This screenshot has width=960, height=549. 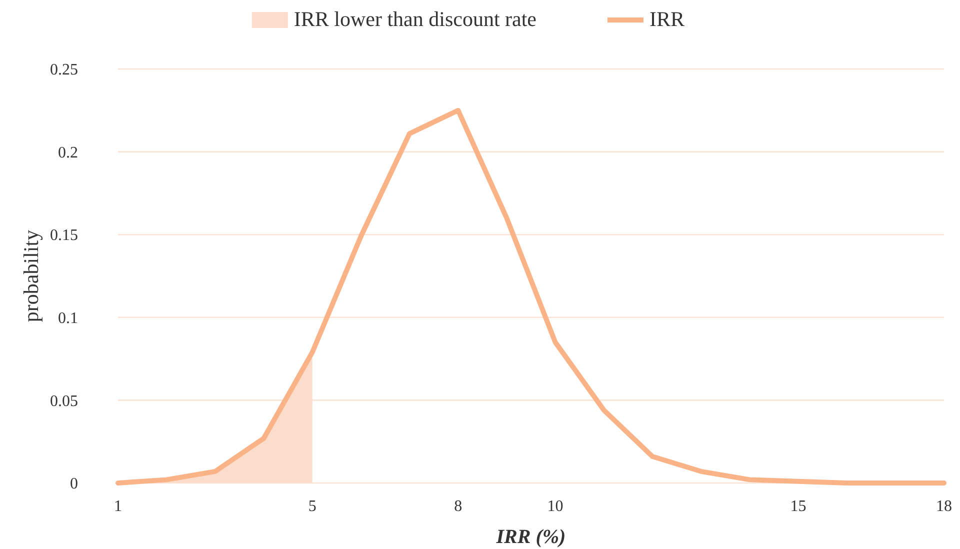 What do you see at coordinates (944, 506) in the screenshot?
I see `x-tick-label: 18` at bounding box center [944, 506].